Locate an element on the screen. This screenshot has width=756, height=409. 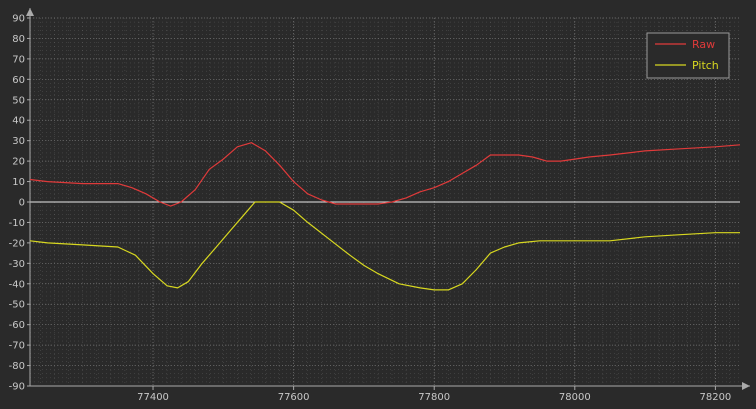
y-tick-label: -20 is located at coordinates (17, 243).